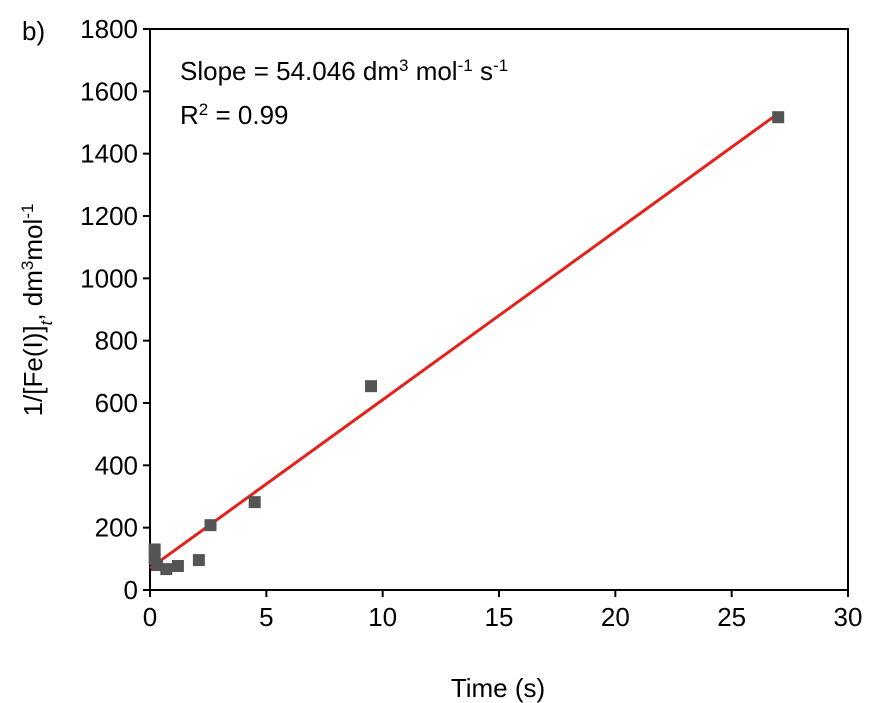 This screenshot has height=703, width=870. What do you see at coordinates (116, 341) in the screenshot?
I see `y-tick-label: 800` at bounding box center [116, 341].